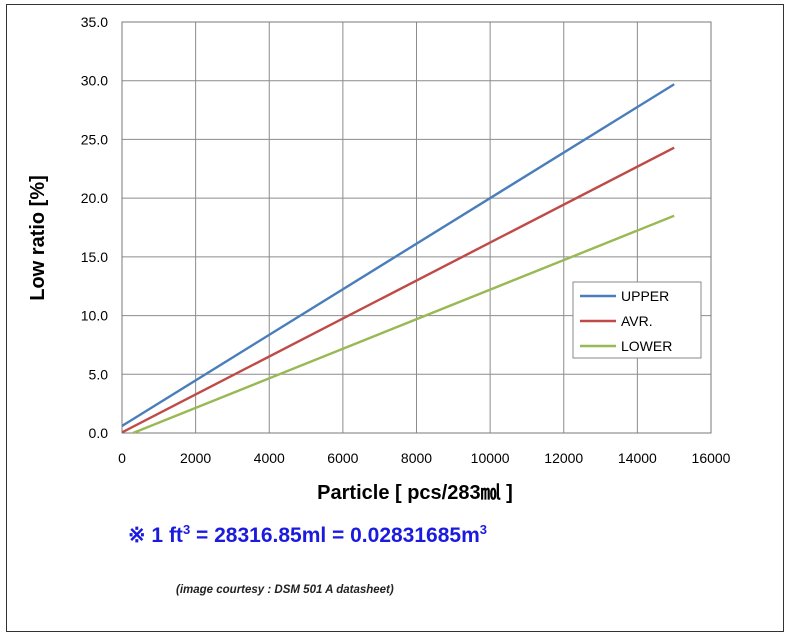 The height and width of the screenshot is (638, 792). Describe the element at coordinates (195, 458) in the screenshot. I see `x-tick-label: 2000` at that location.